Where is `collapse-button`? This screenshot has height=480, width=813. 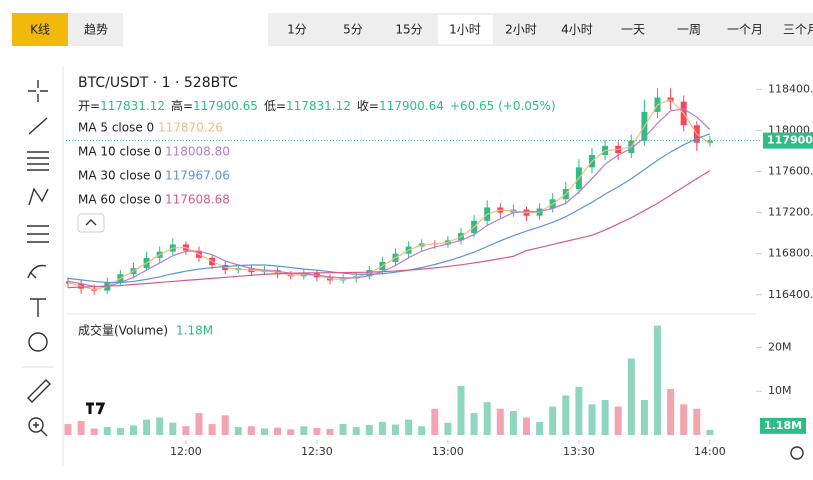 collapse-button is located at coordinates (91, 223).